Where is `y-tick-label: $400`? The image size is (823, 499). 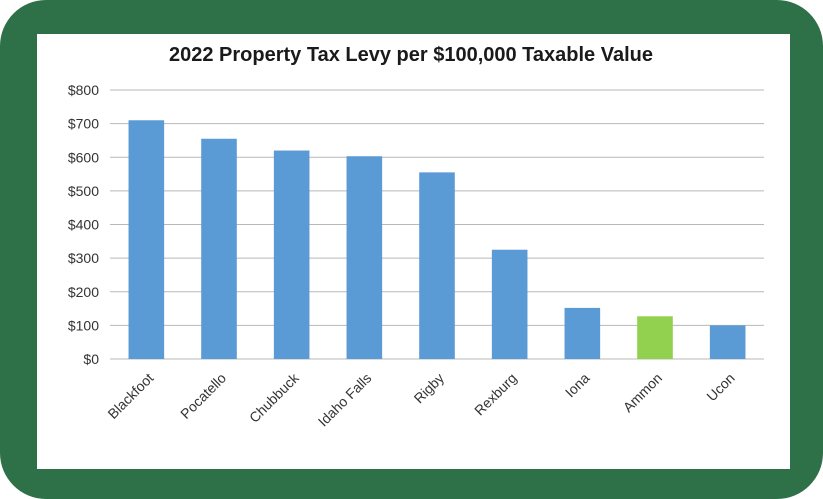 y-tick-label: $400 is located at coordinates (83, 225).